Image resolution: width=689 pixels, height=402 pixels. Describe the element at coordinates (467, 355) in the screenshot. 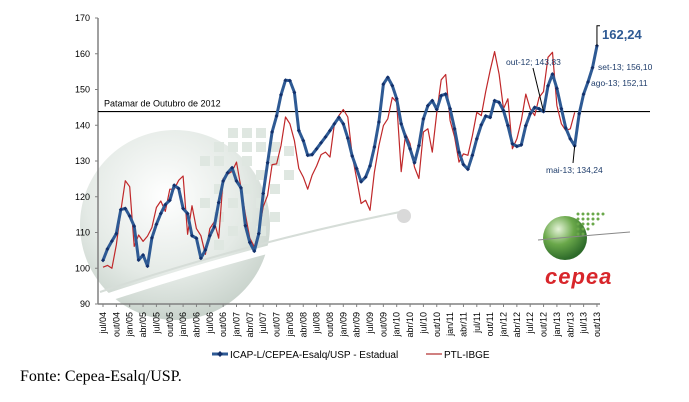

I see `legend-label-ptl: PTL-IBGE` at that location.